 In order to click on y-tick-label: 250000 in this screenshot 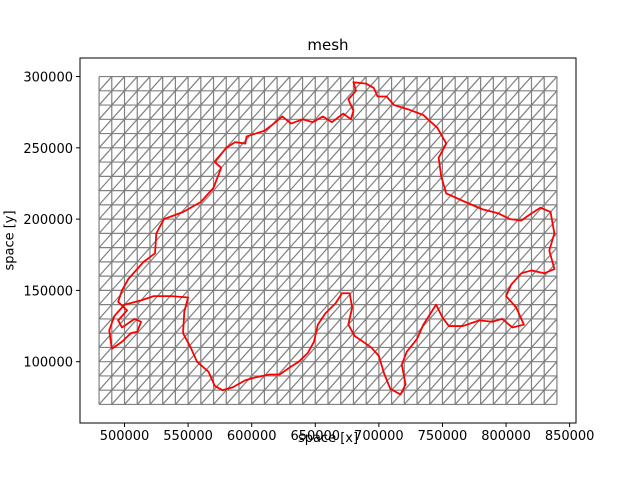, I will do `click(48, 149)`.